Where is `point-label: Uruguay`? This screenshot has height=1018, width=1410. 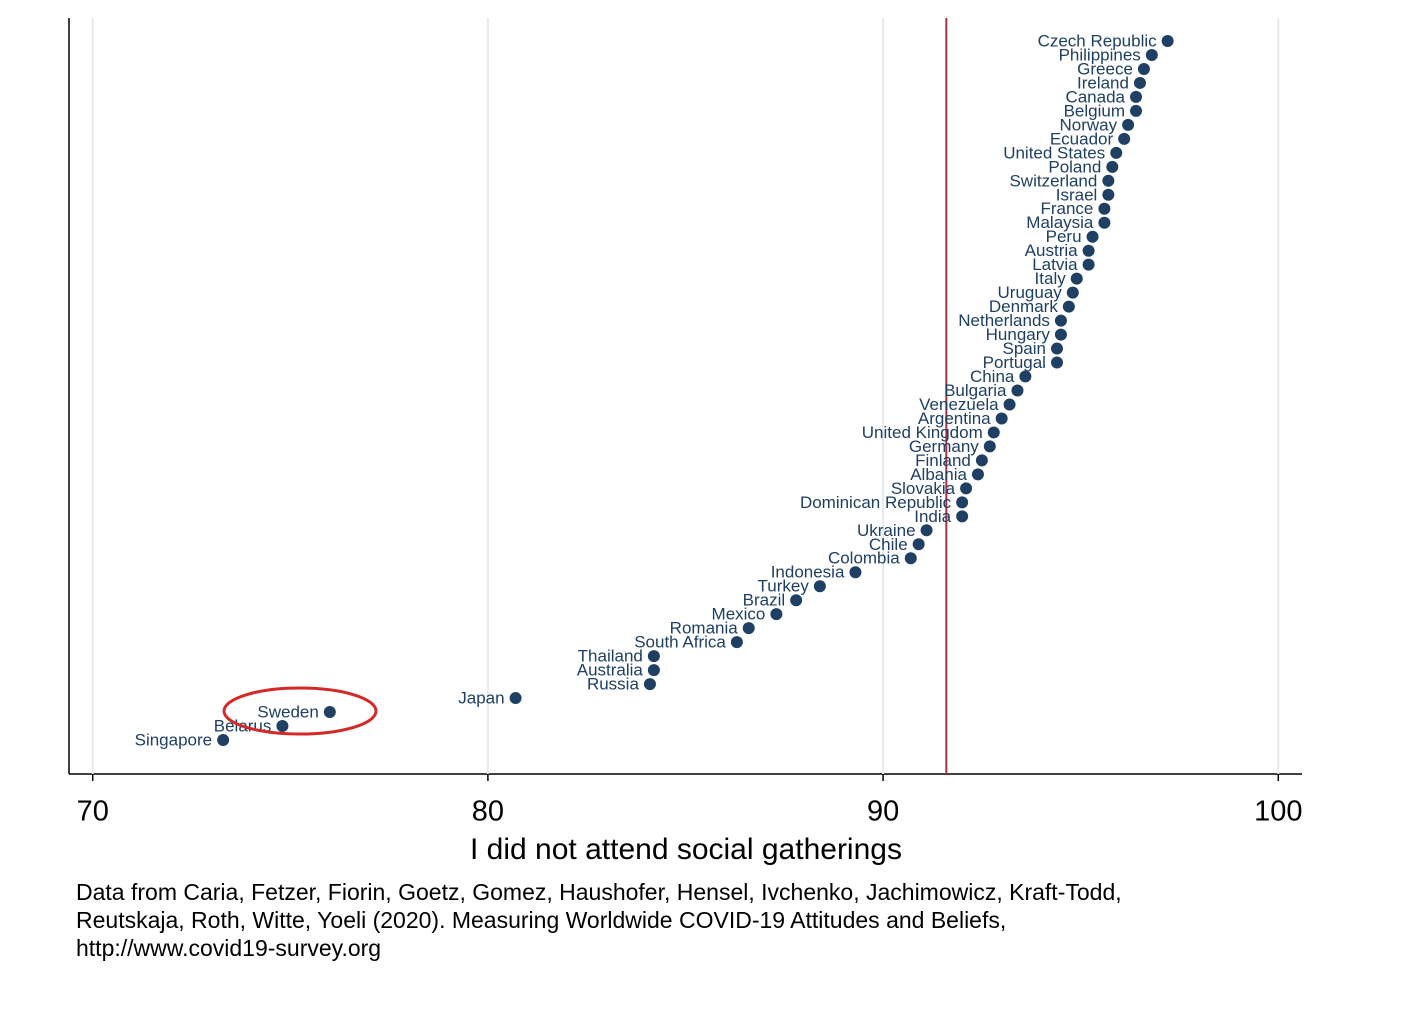
point-label: Uruguay is located at coordinates (1030, 292).